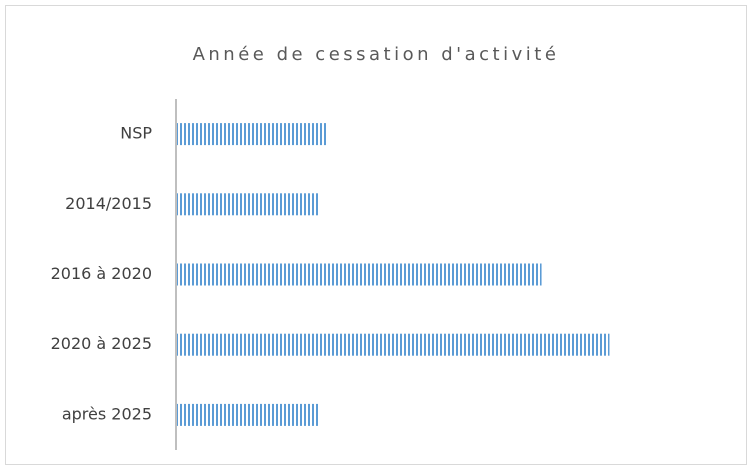 The width and height of the screenshot is (752, 475). What do you see at coordinates (136, 133) in the screenshot?
I see `y-tick-label: NSP` at bounding box center [136, 133].